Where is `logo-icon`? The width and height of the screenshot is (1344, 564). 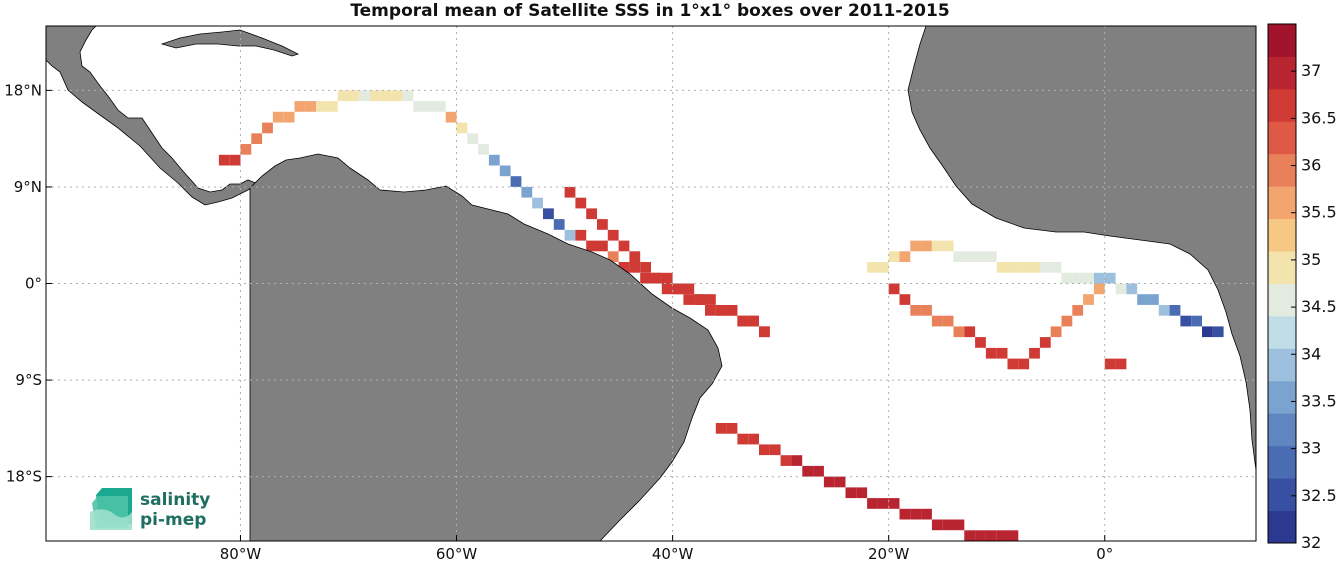
logo-icon is located at coordinates (111, 509).